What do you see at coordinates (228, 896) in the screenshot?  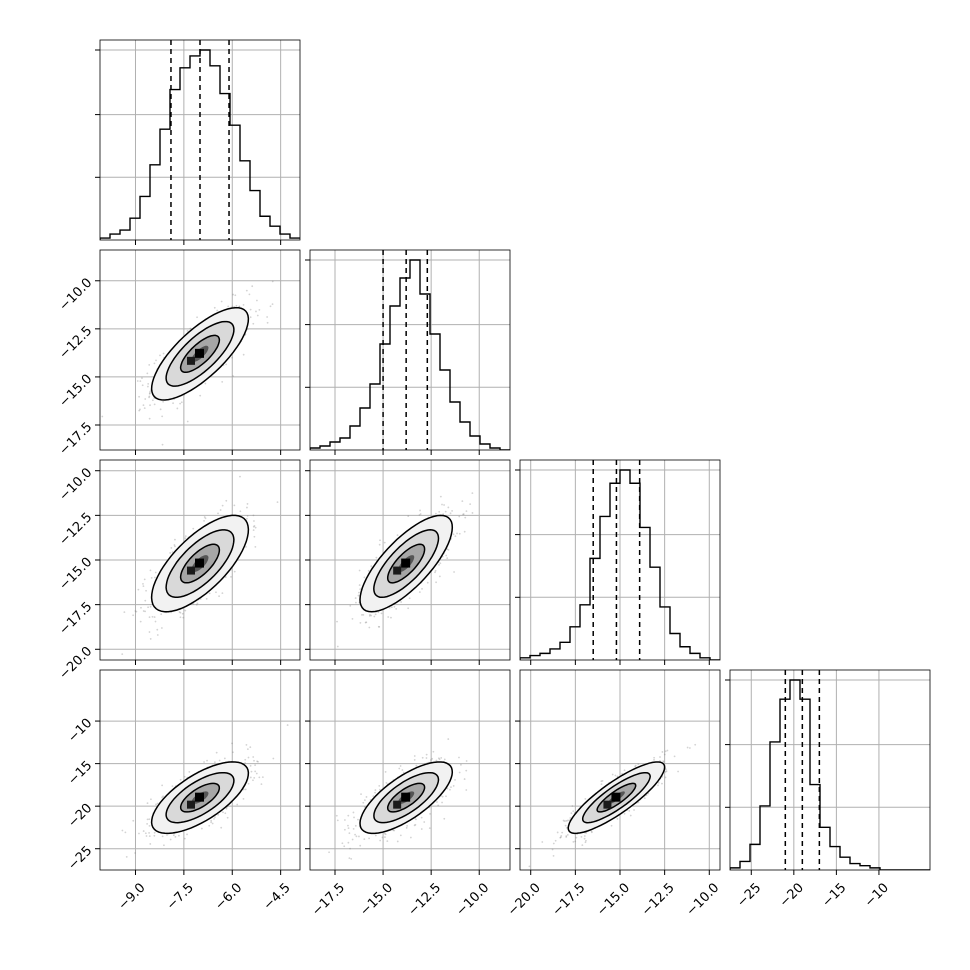 I see `x-tick-label: −6.0` at bounding box center [228, 896].